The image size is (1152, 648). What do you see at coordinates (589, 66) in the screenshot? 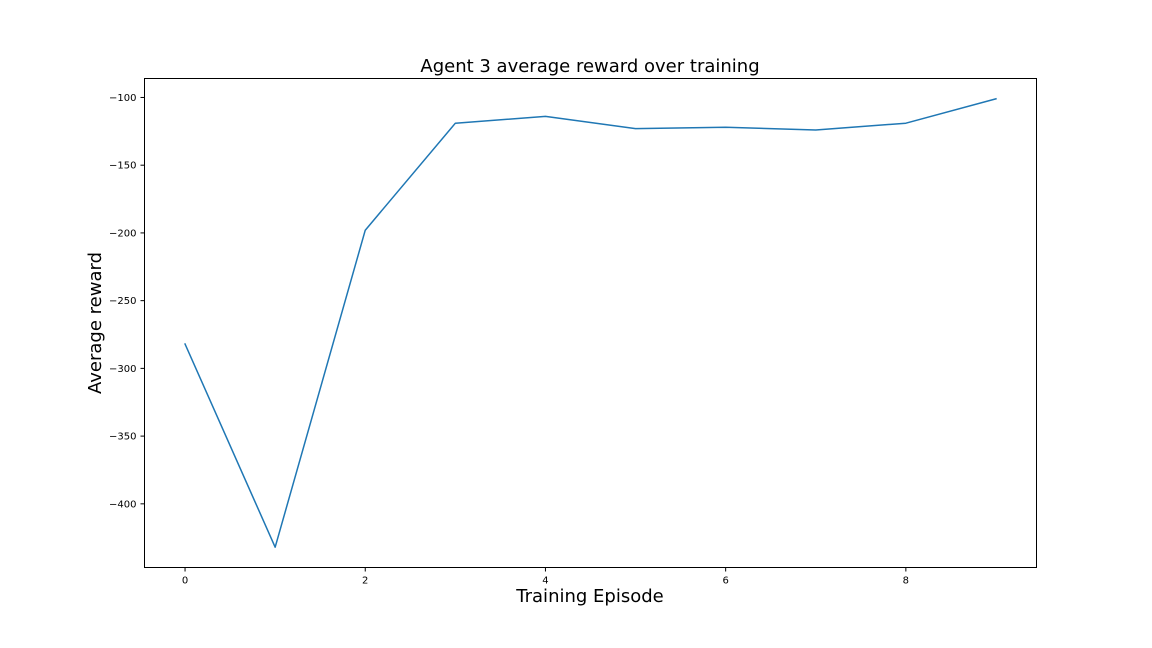
I see `chart-title: Agent 3 average reward over training` at bounding box center [589, 66].